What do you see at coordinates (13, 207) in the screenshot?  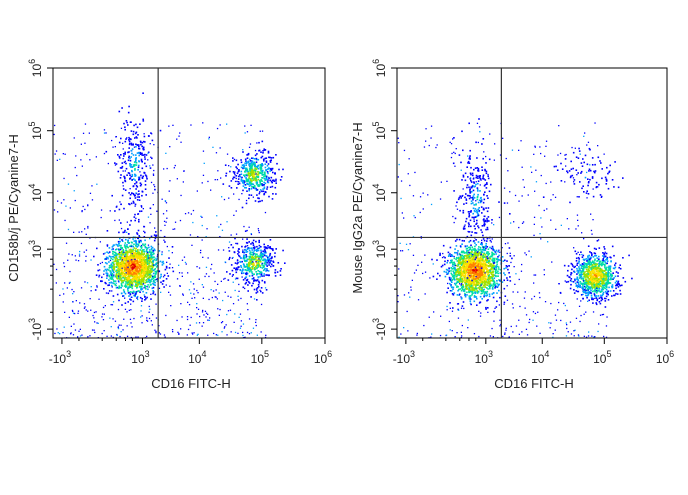 I see `y-axis-label: CD158b/j PE/Cyanine7-H` at bounding box center [13, 207].